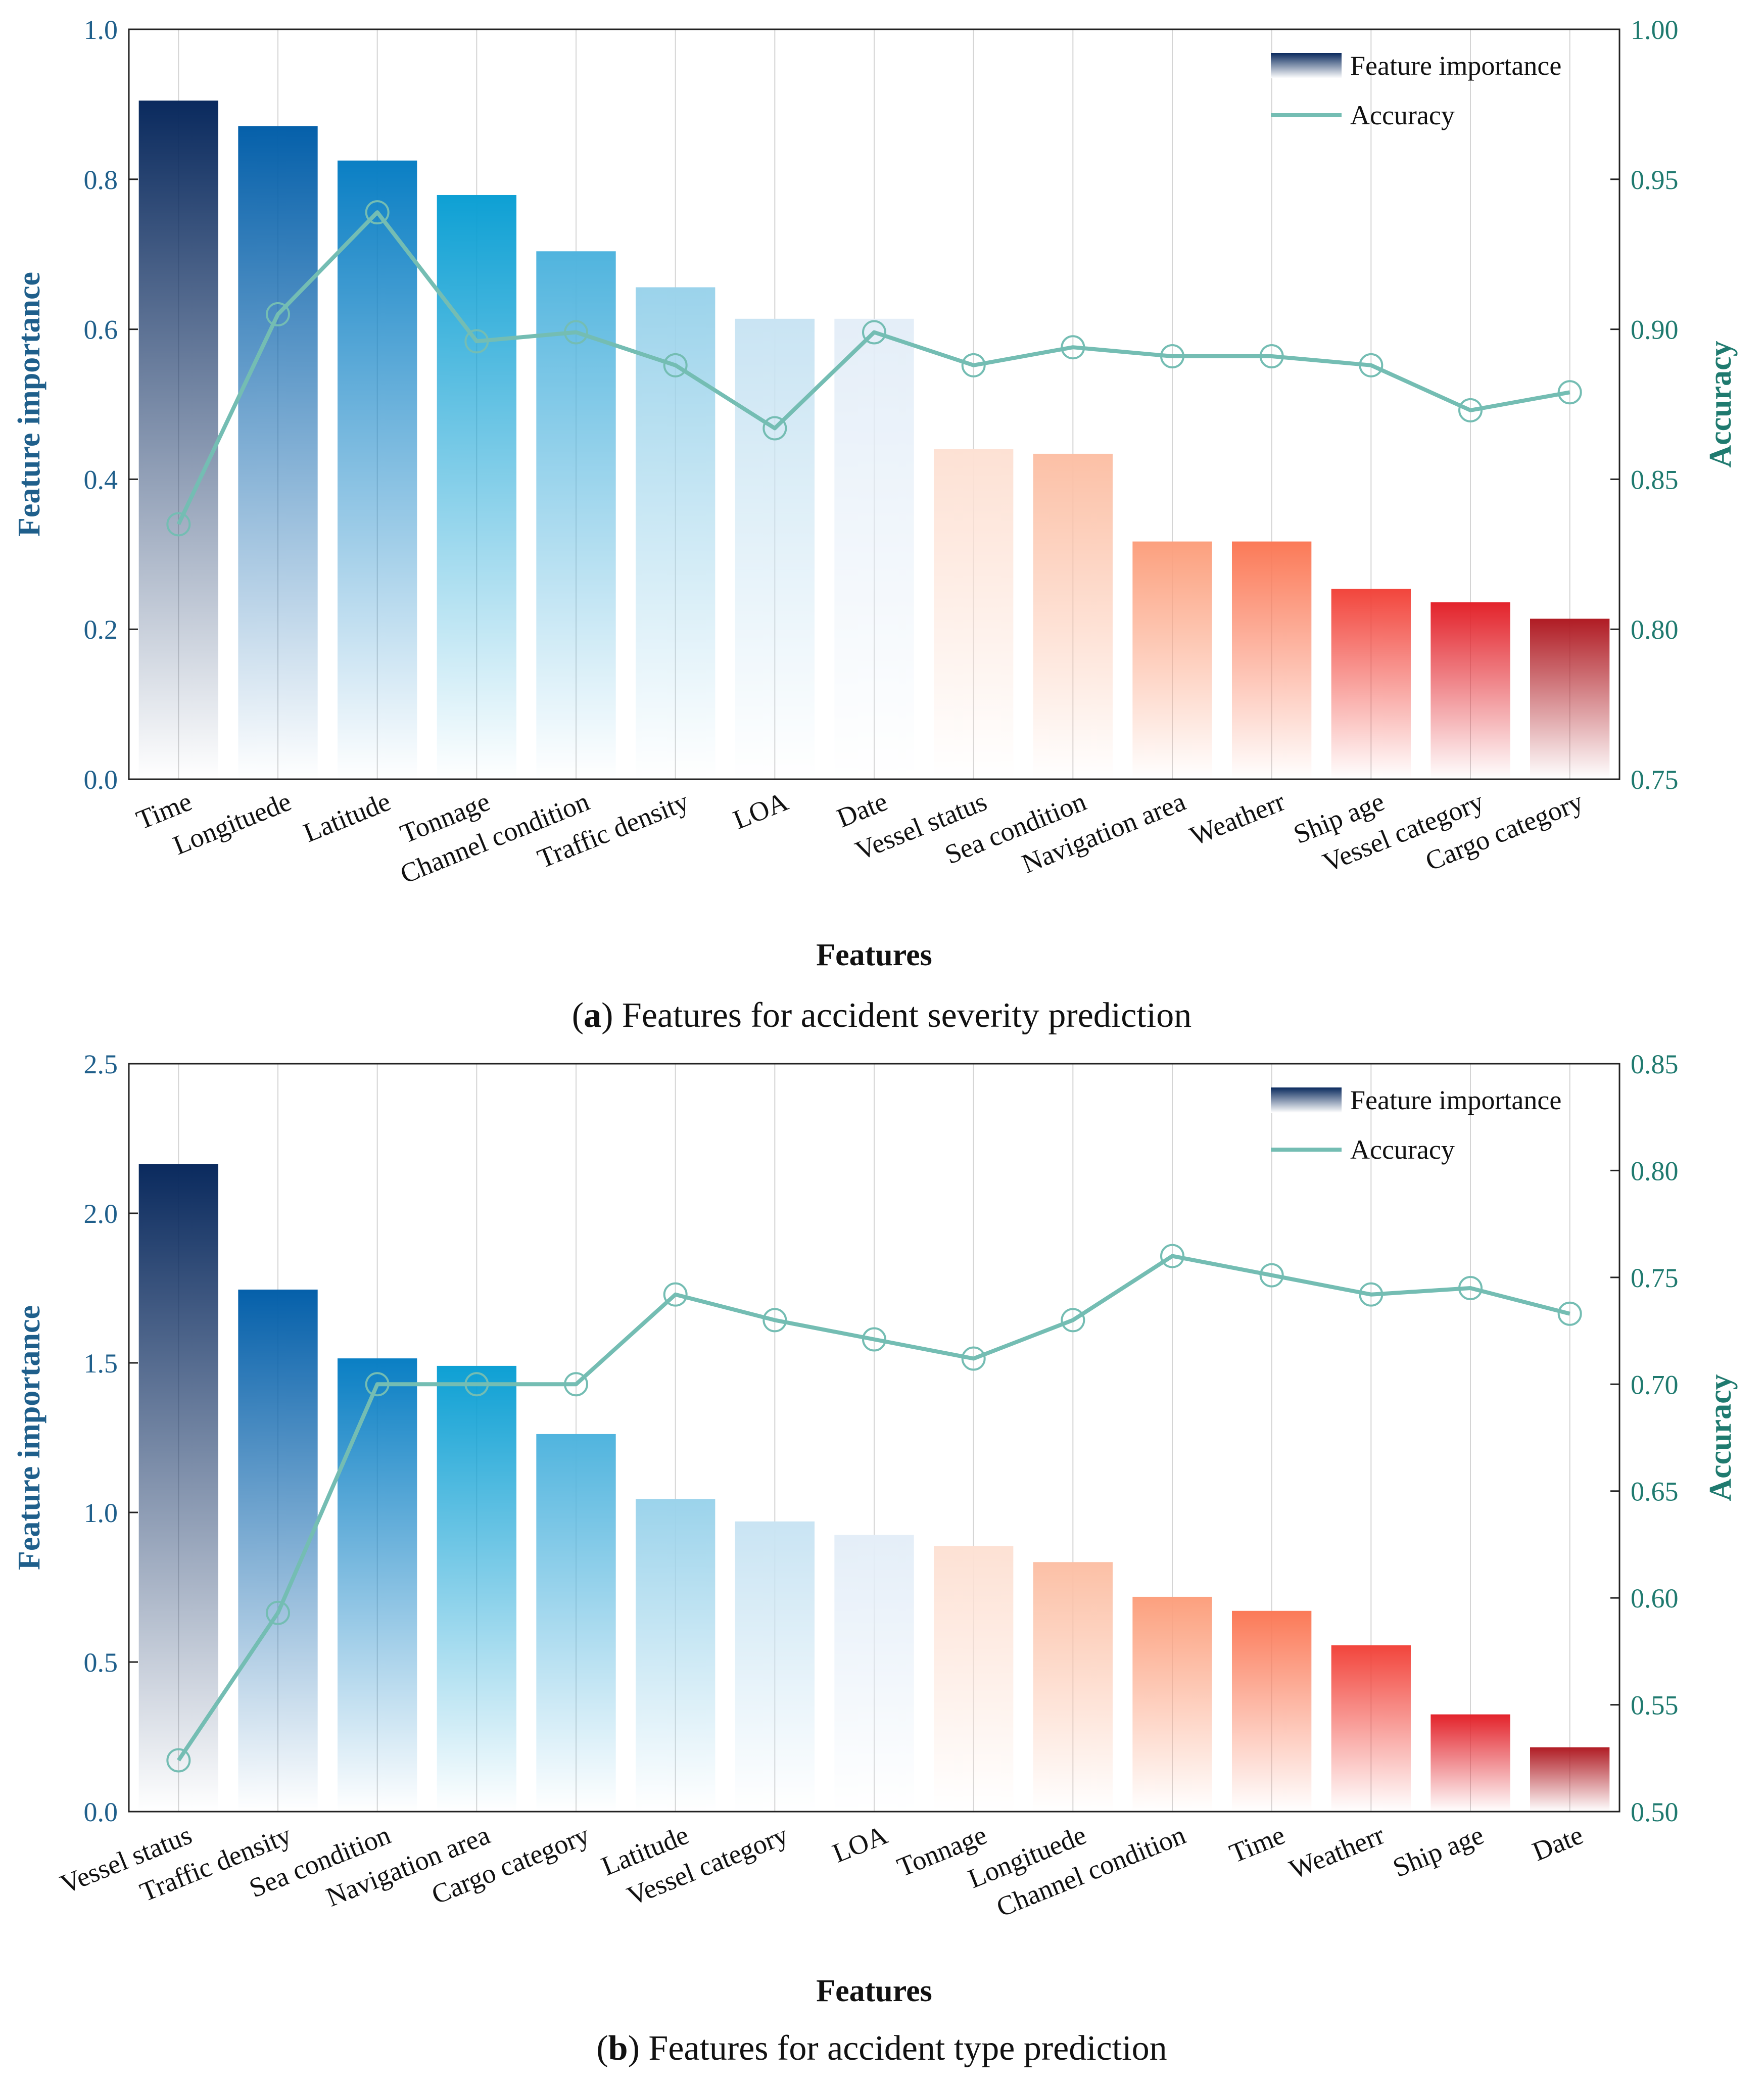 The width and height of the screenshot is (1764, 2086). Describe the element at coordinates (179, 524) in the screenshot. I see `panel-a-accuracy-point-time` at that location.